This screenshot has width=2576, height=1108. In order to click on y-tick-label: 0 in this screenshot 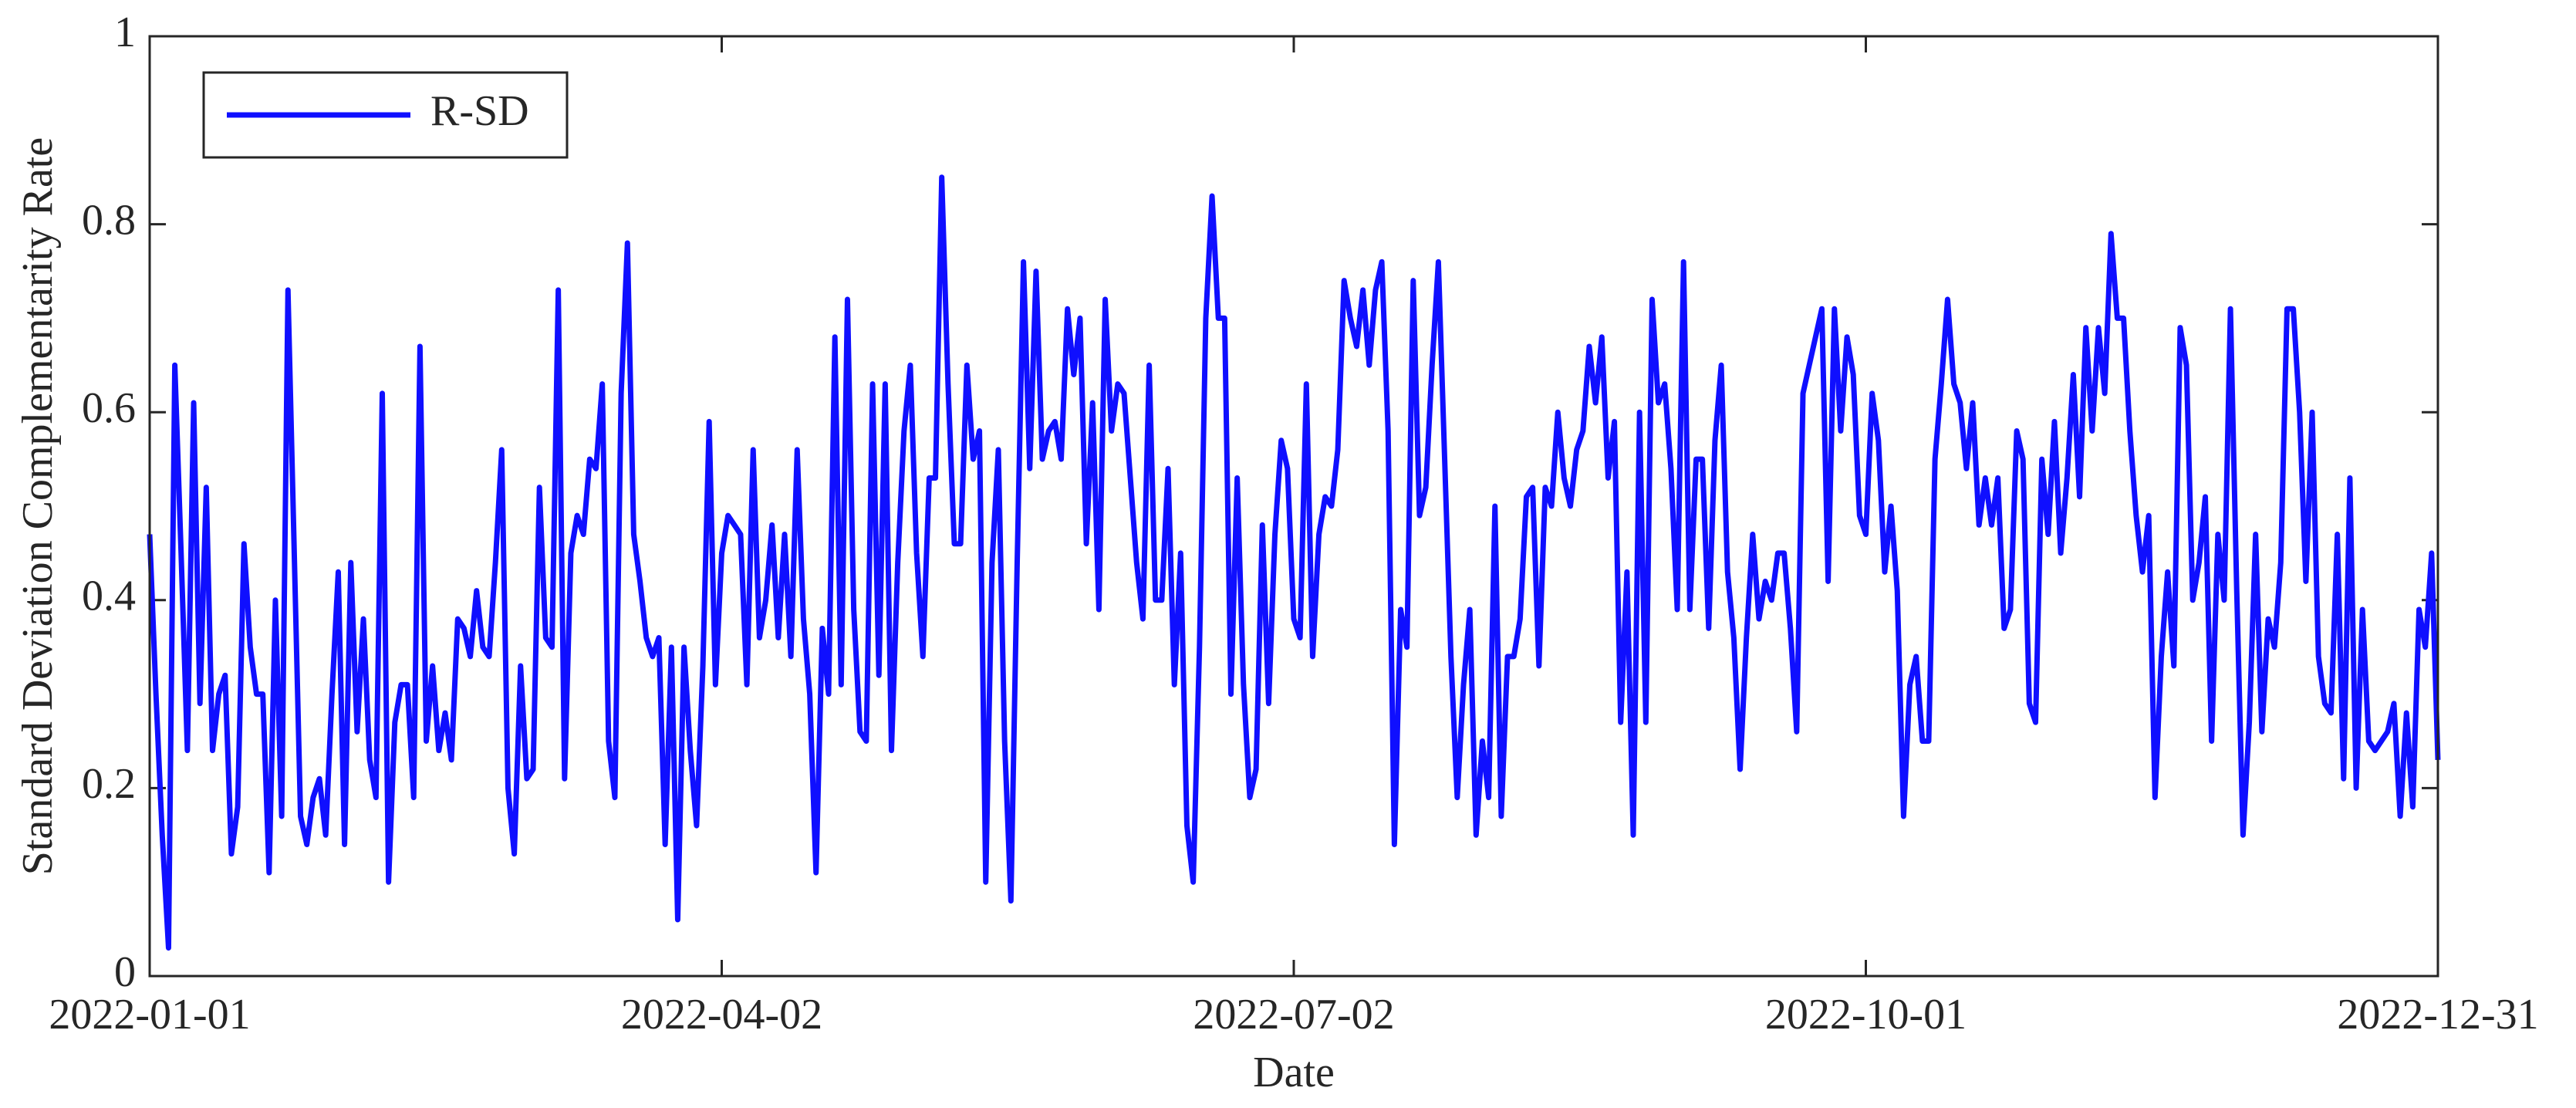, I will do `click(125, 972)`.